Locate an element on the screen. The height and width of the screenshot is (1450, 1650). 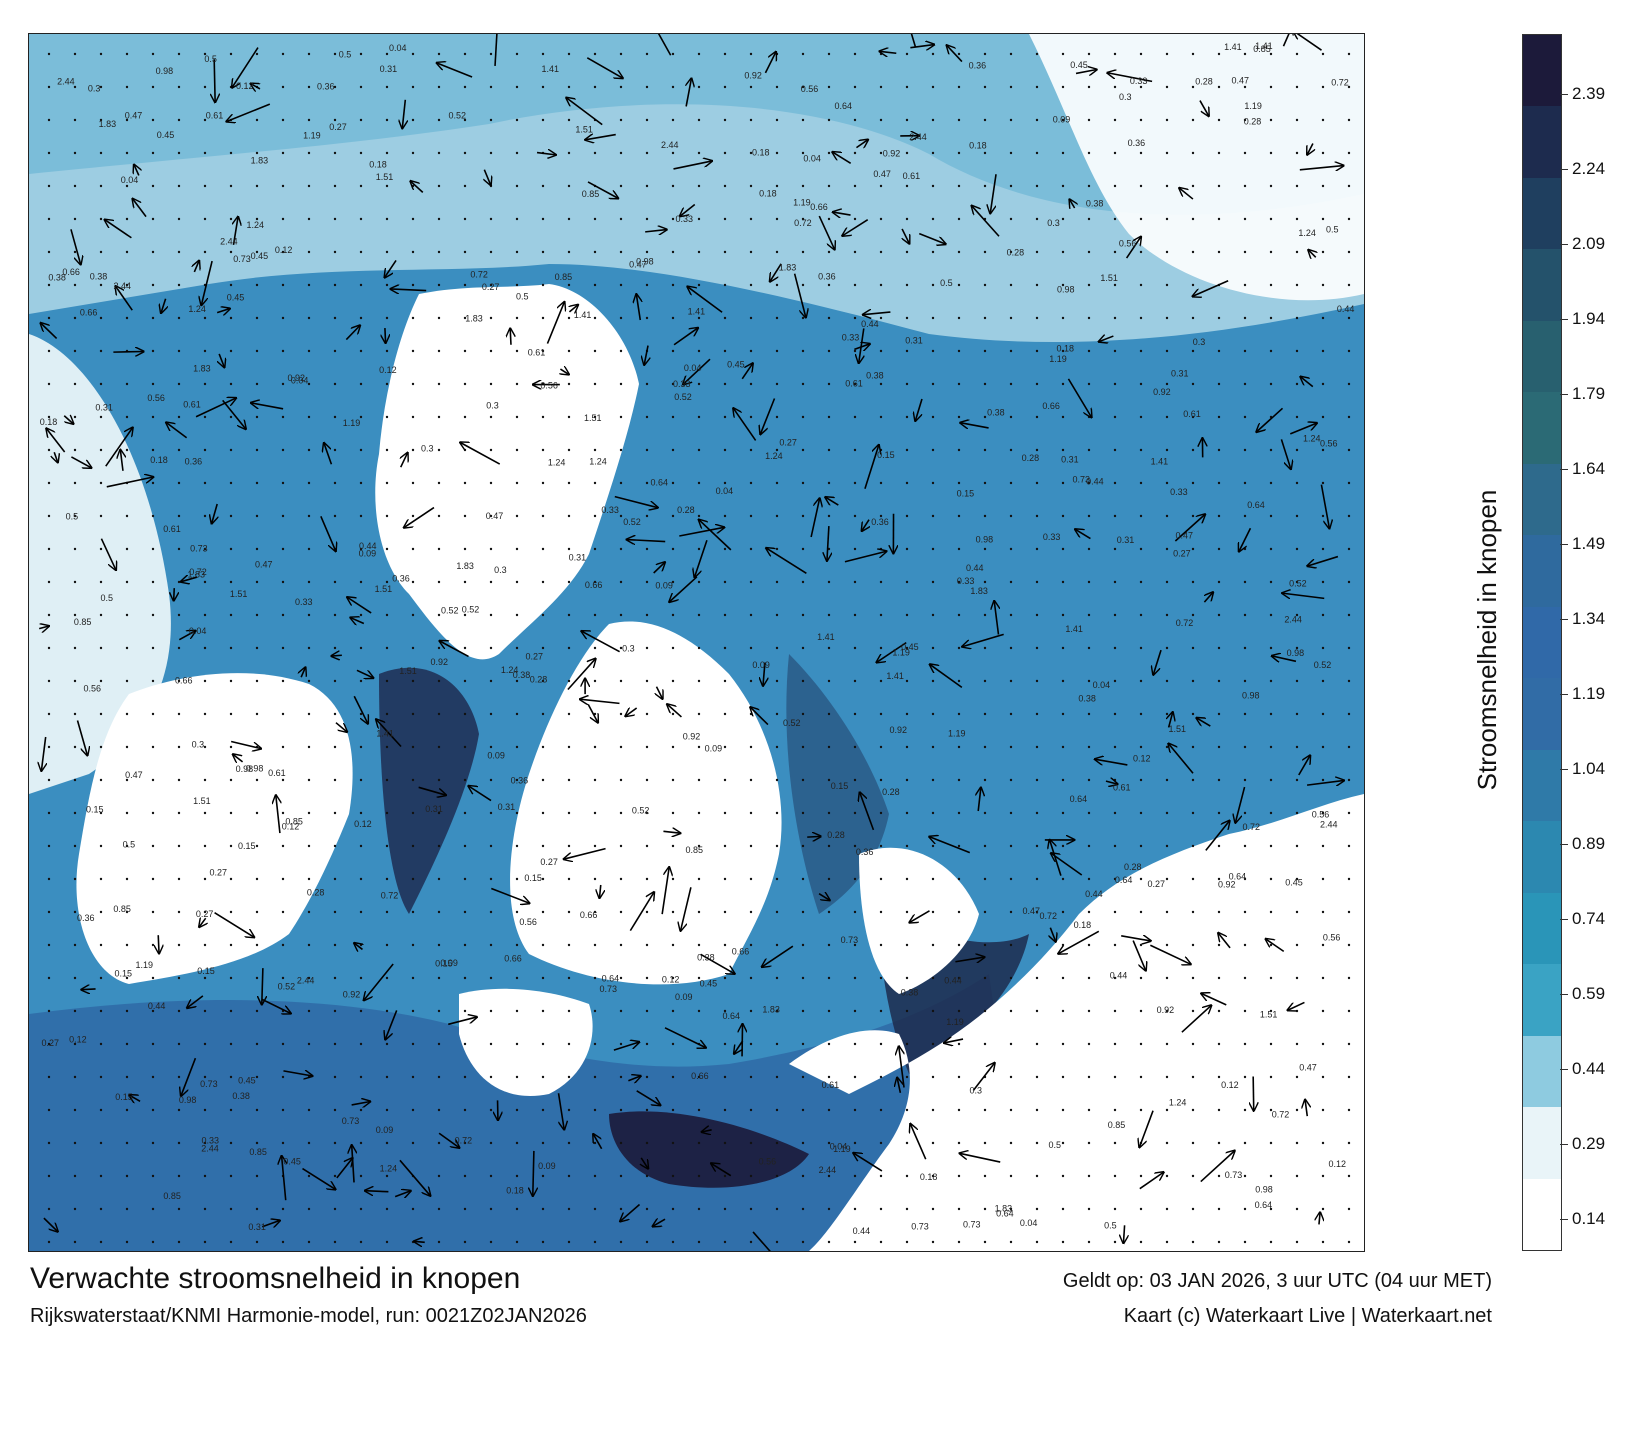
speed-label: 1.41 is located at coordinates (1233, 47).